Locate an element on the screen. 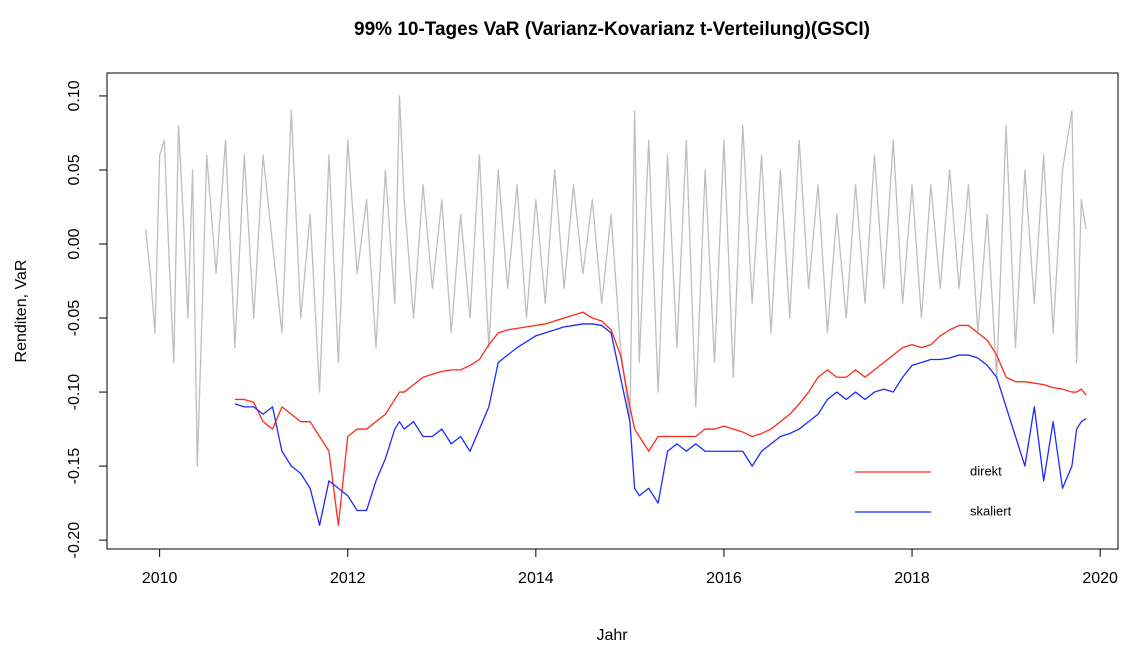 This screenshot has width=1136, height=650. y-tick-label: -0.10 is located at coordinates (74, 392).